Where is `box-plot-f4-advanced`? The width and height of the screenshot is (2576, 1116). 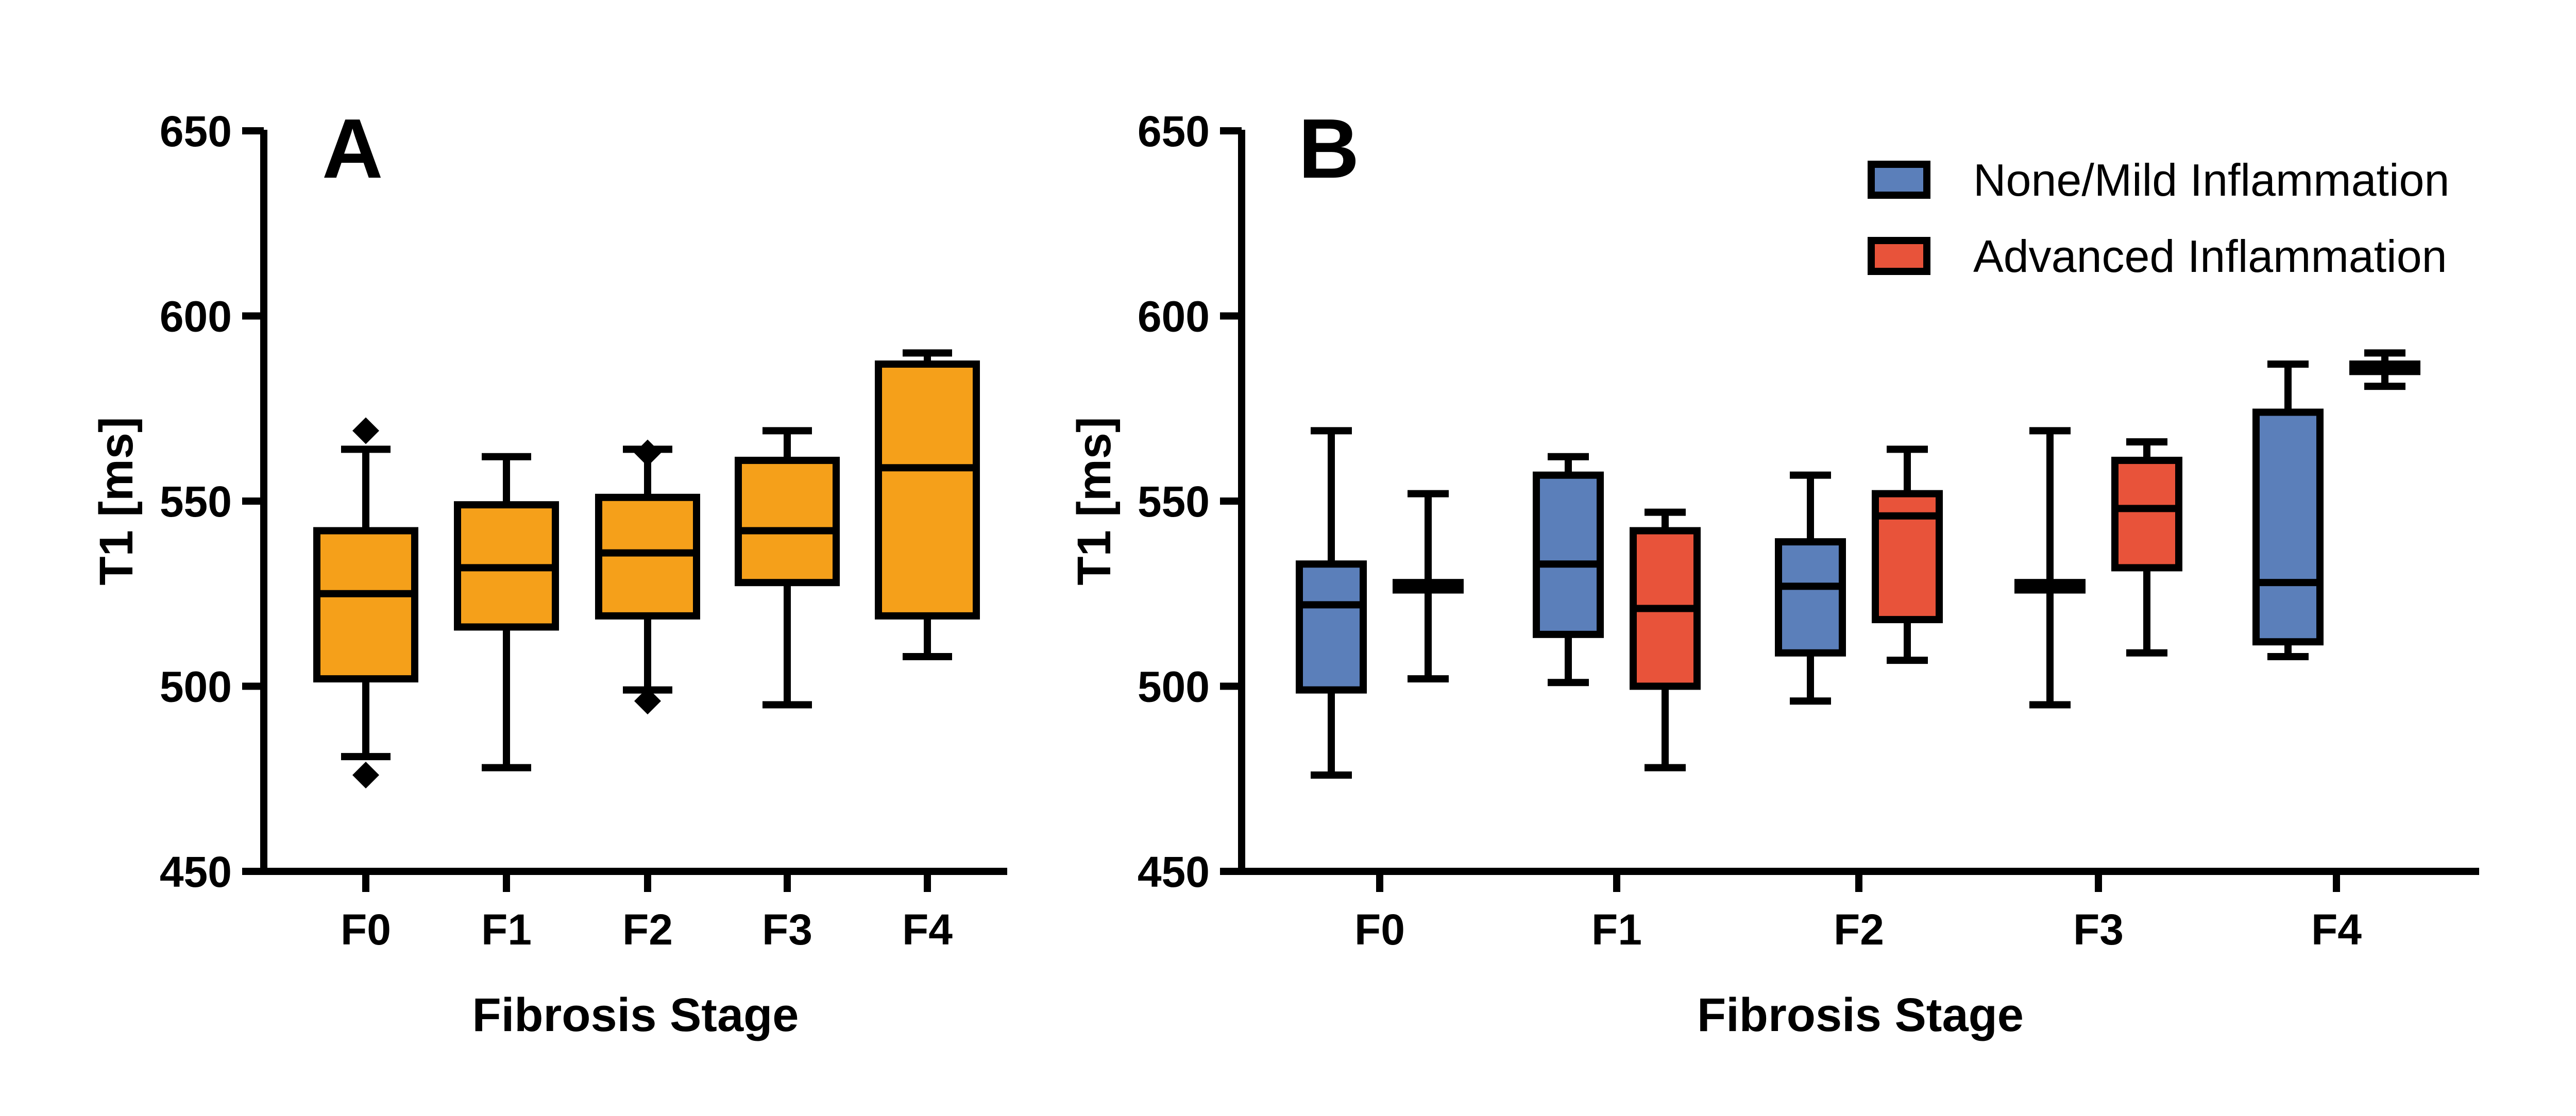 box-plot-f4-advanced is located at coordinates (2385, 369).